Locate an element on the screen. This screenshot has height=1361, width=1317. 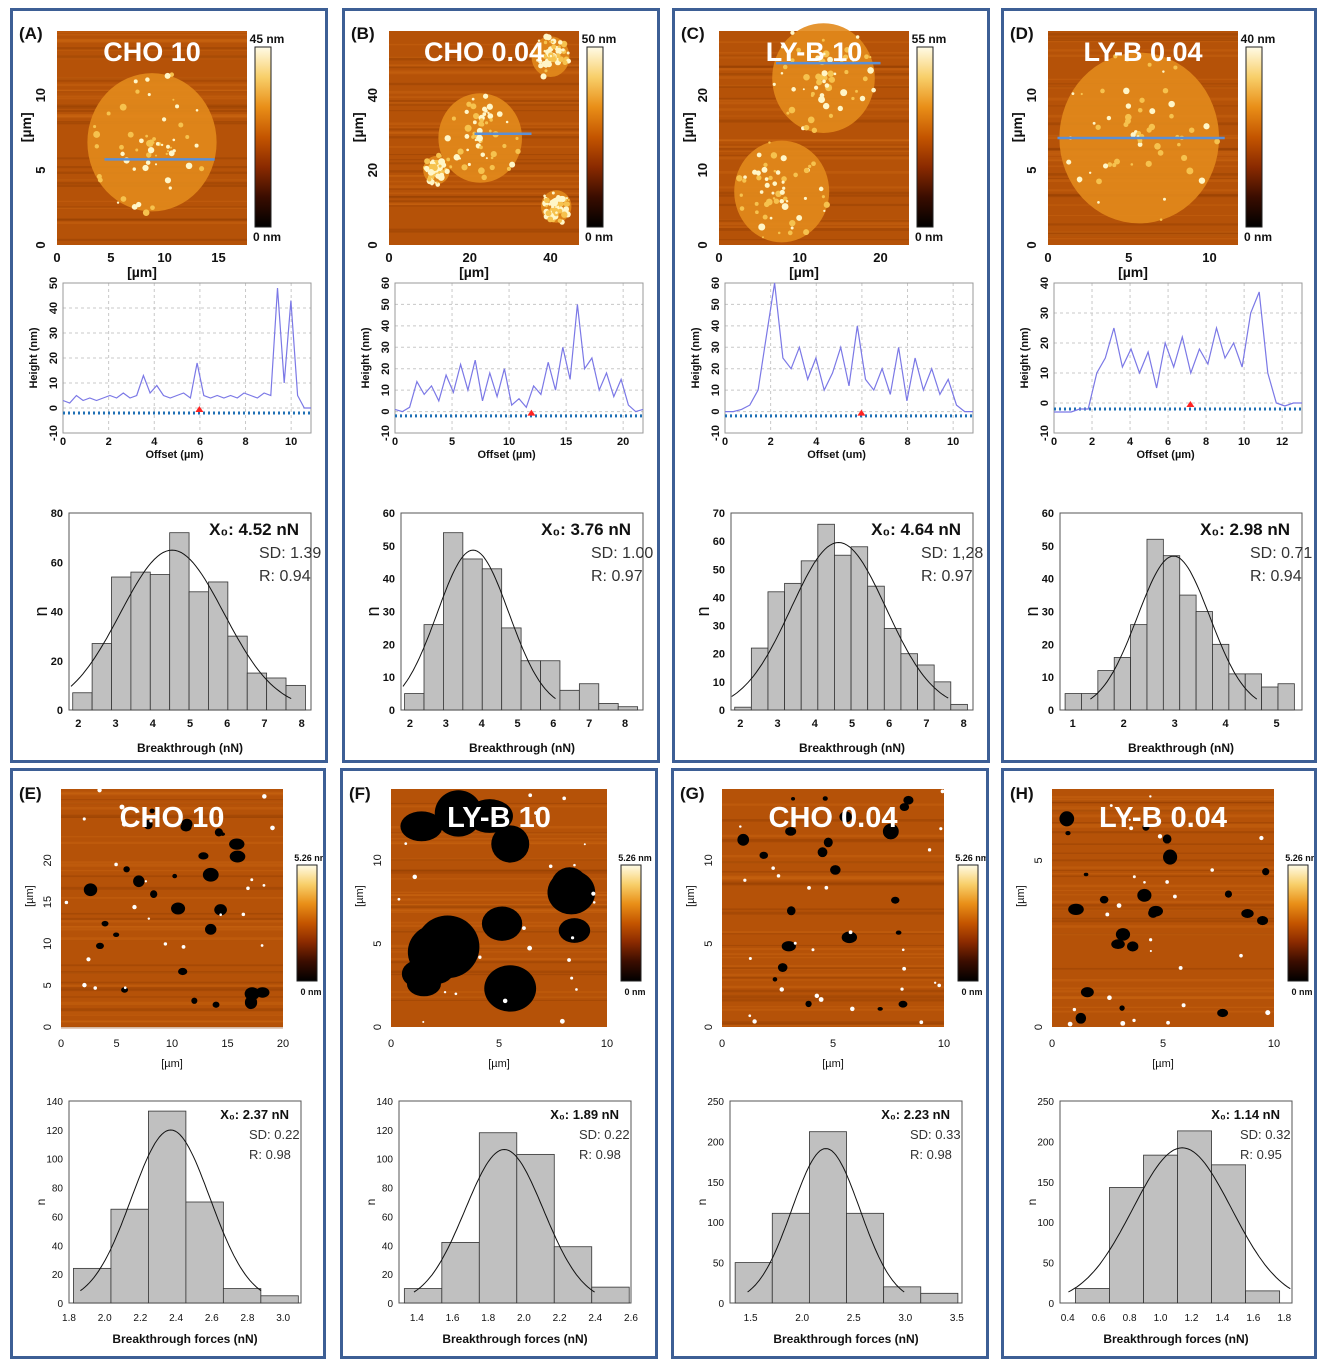
panel-letter: (D) is located at coordinates (1022, 33).